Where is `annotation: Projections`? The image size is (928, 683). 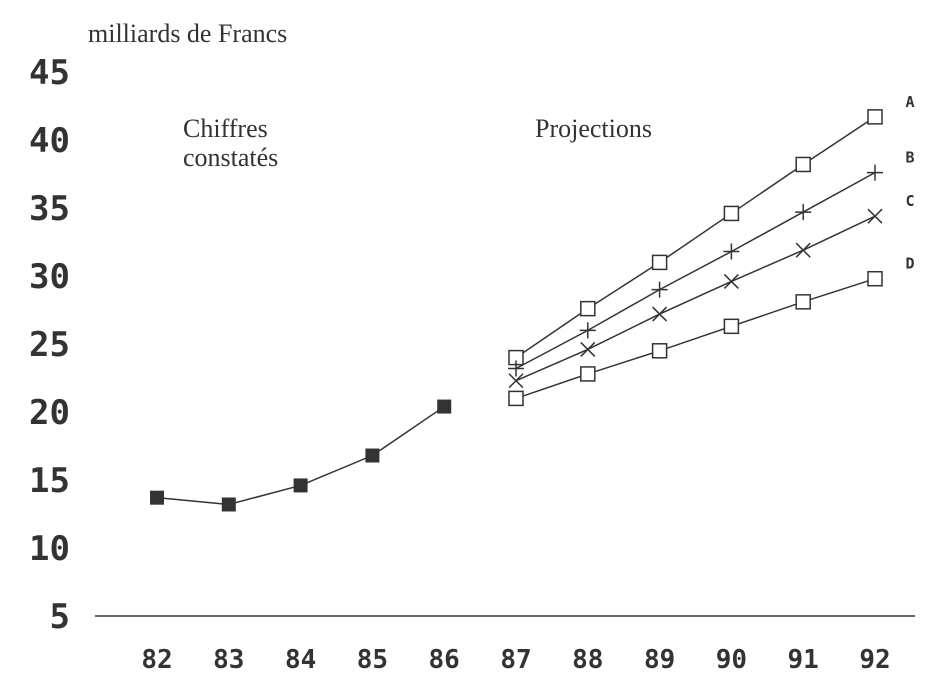 annotation: Projections is located at coordinates (593, 128).